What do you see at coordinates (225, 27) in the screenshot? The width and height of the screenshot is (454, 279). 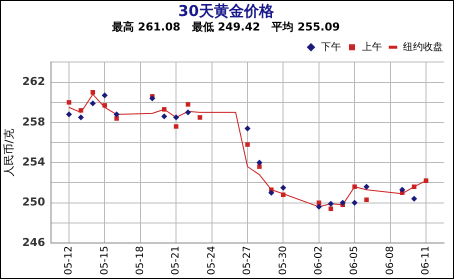 I see `chart-subtitle: 最高 261.08 最低 249.42 平均 255.09` at bounding box center [225, 27].